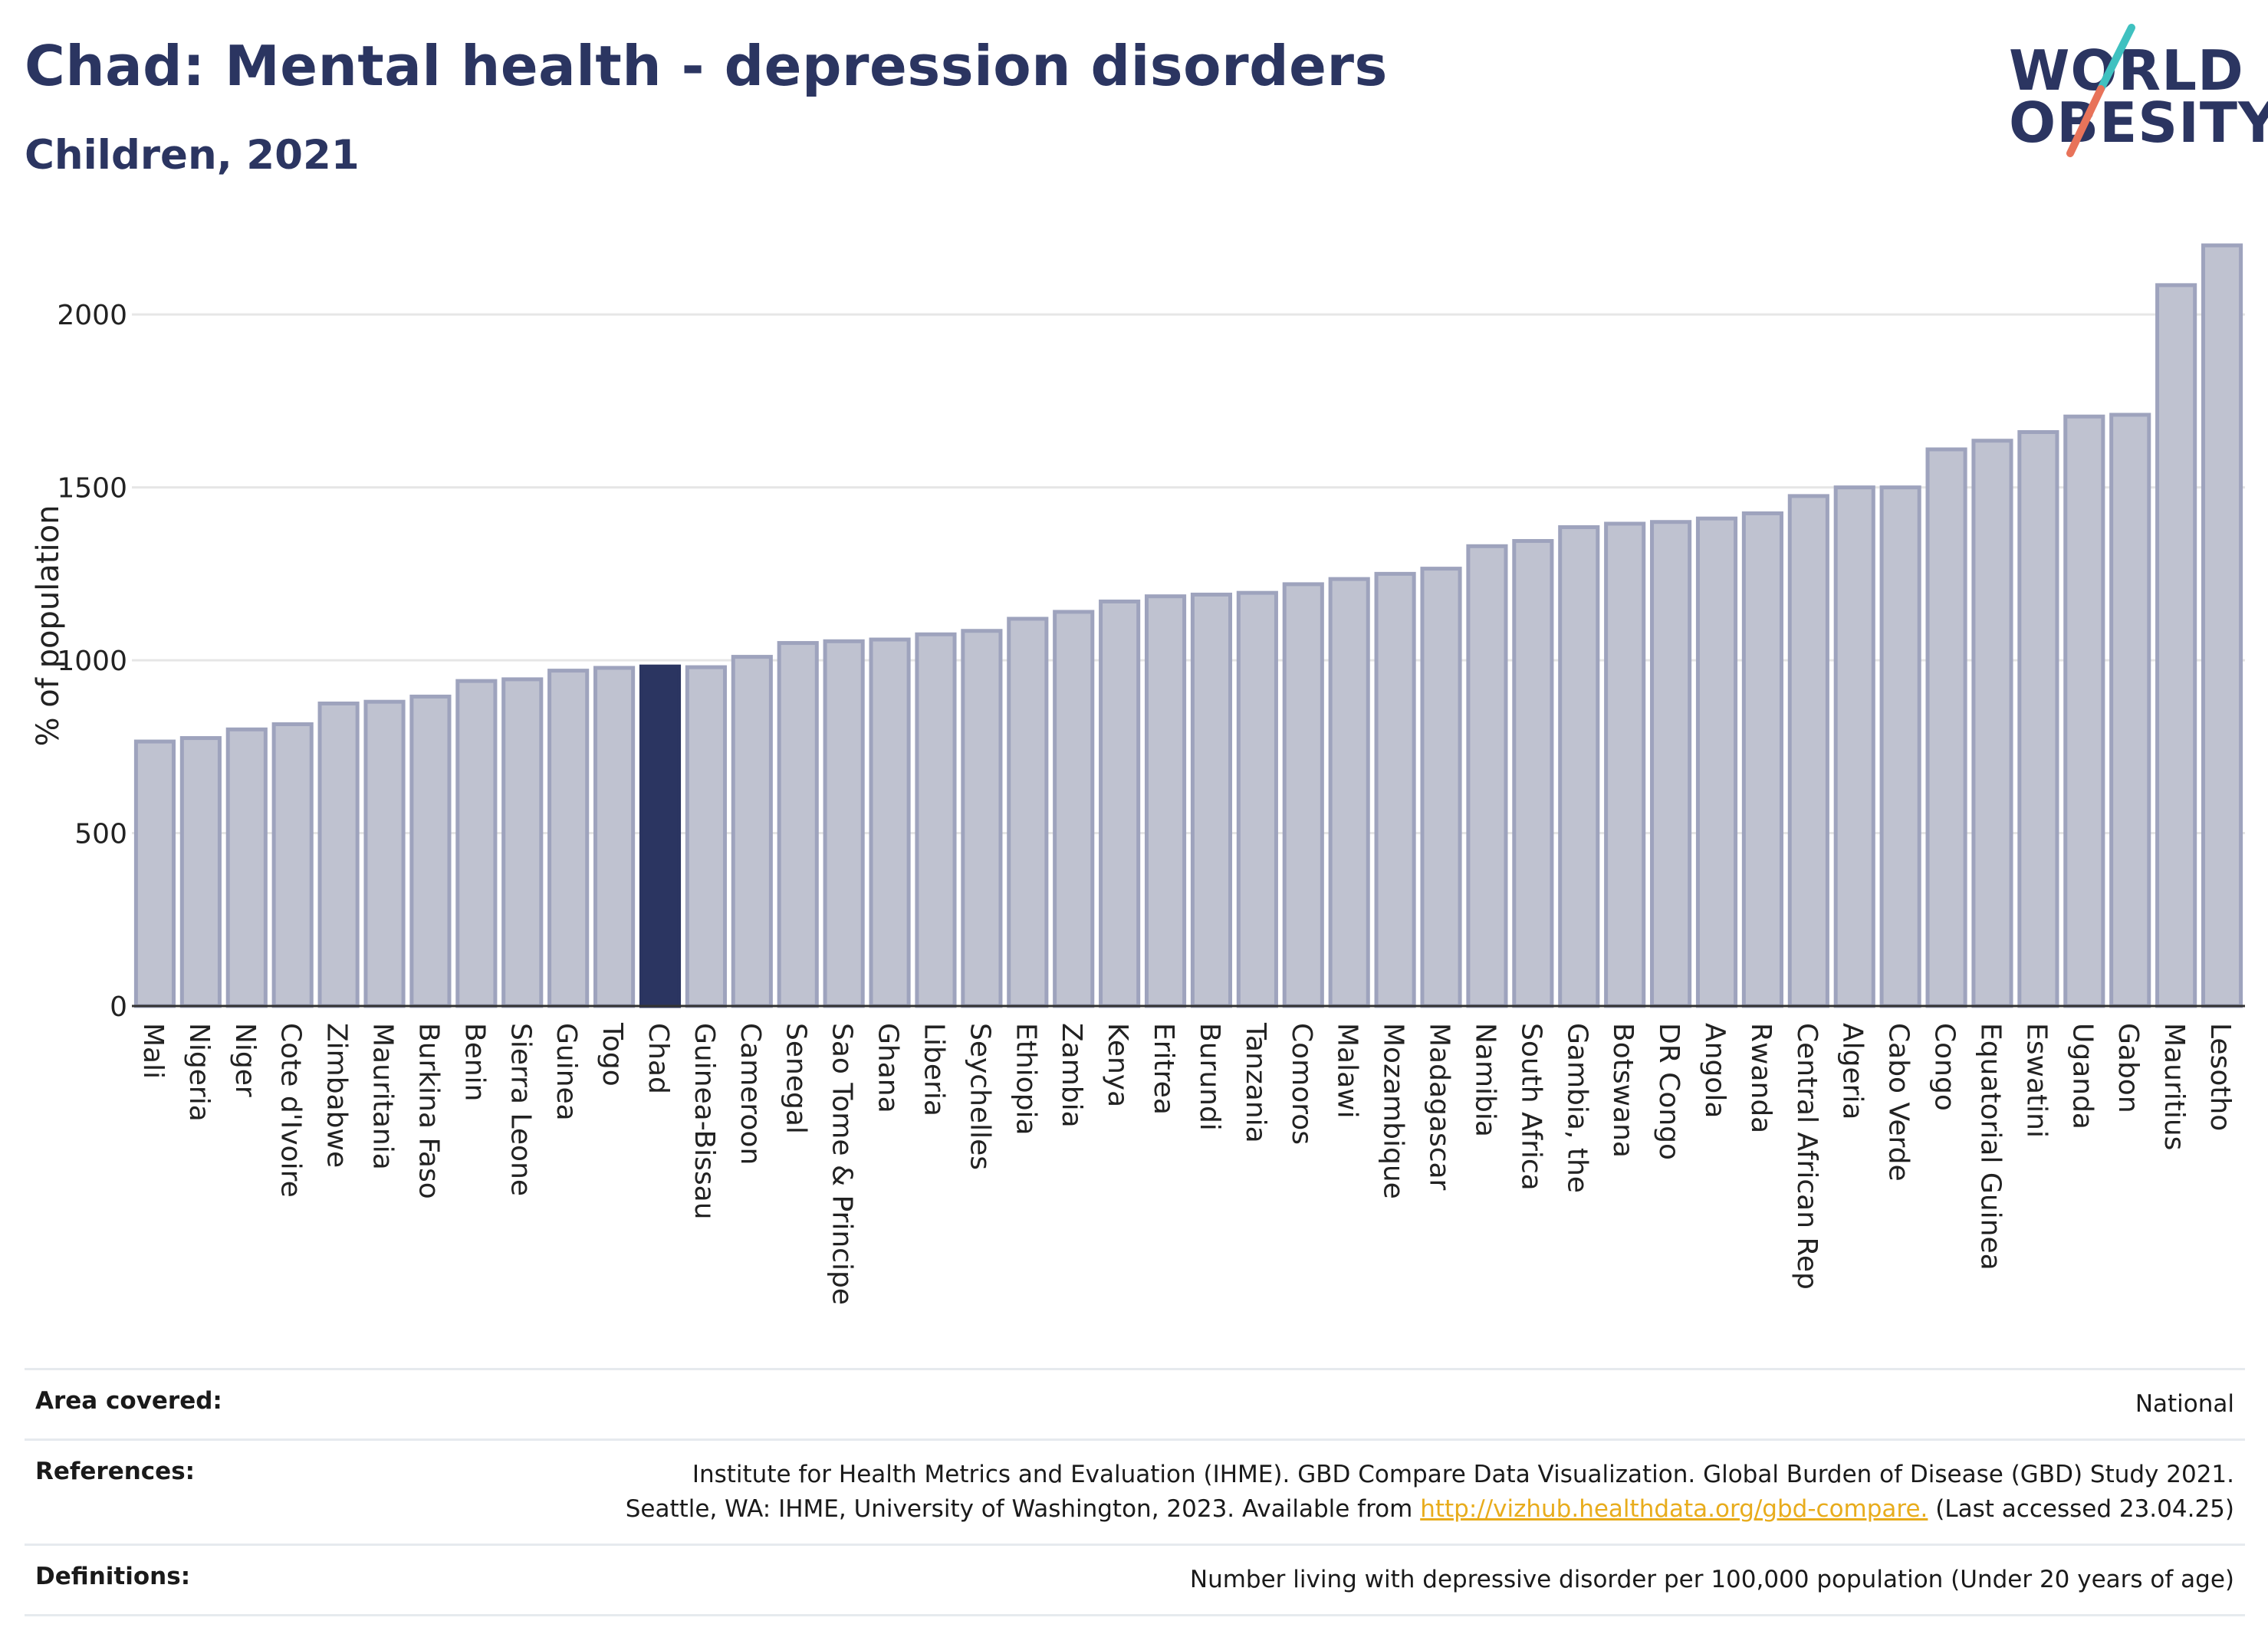  Describe the element at coordinates (128, 1401) in the screenshot. I see `area-label: Area covered:` at that location.